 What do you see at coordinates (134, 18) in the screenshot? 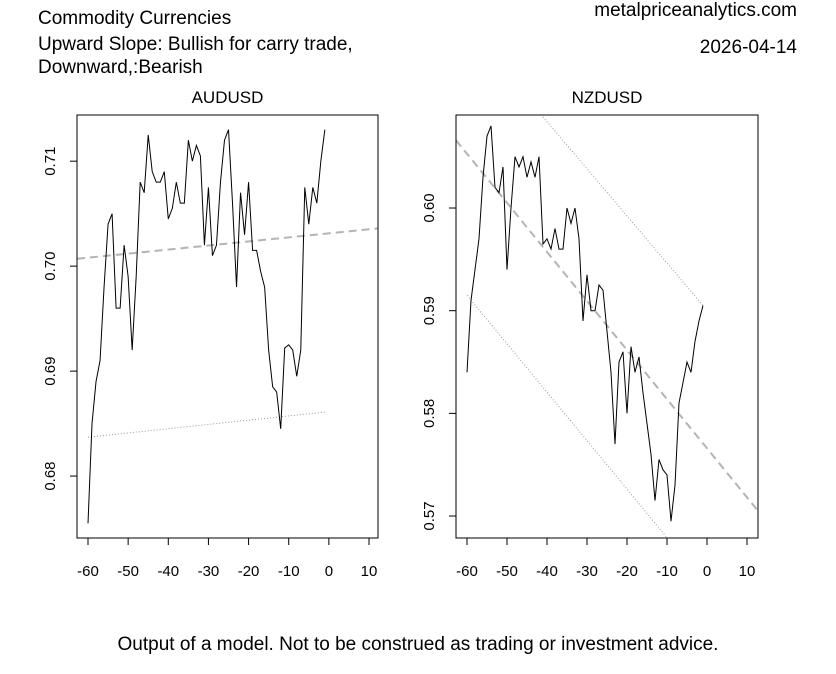
I see `title-line: Commodity Currencies` at bounding box center [134, 18].